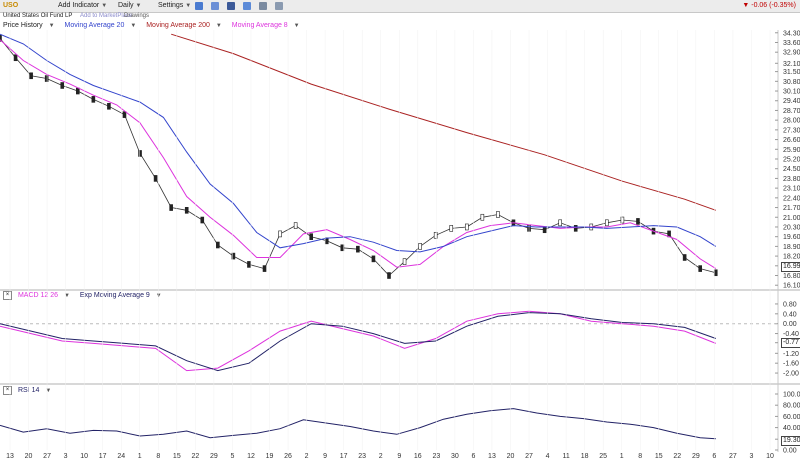 This screenshot has width=800, height=460. Describe the element at coordinates (263, 6) in the screenshot. I see `print-icon` at that location.